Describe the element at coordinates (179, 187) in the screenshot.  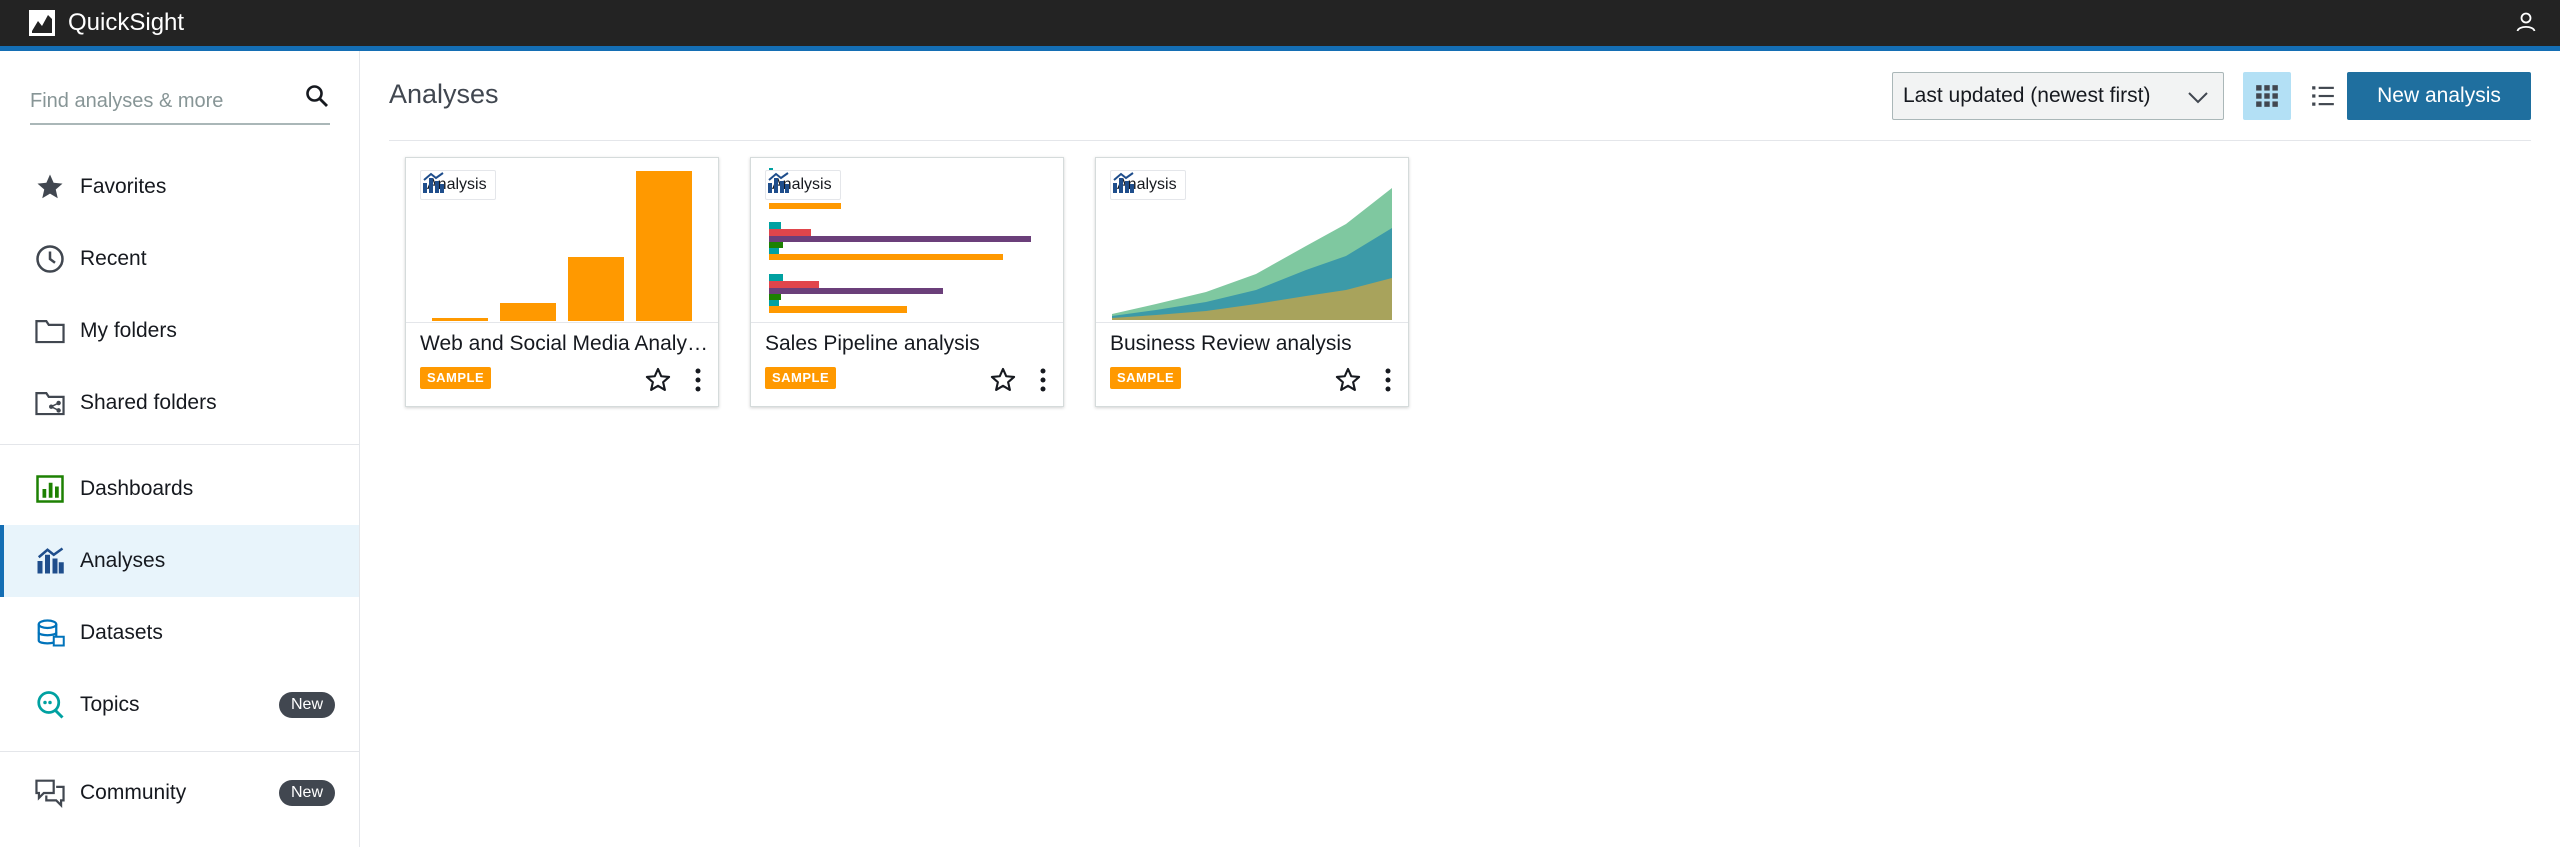
I see `sidebar-item-favorites: Favorites` at that location.